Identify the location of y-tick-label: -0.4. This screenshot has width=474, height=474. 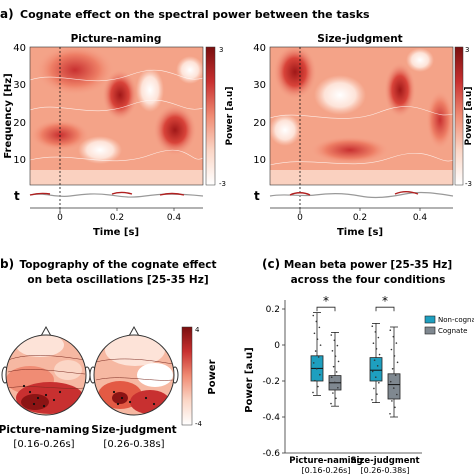
(271, 418).